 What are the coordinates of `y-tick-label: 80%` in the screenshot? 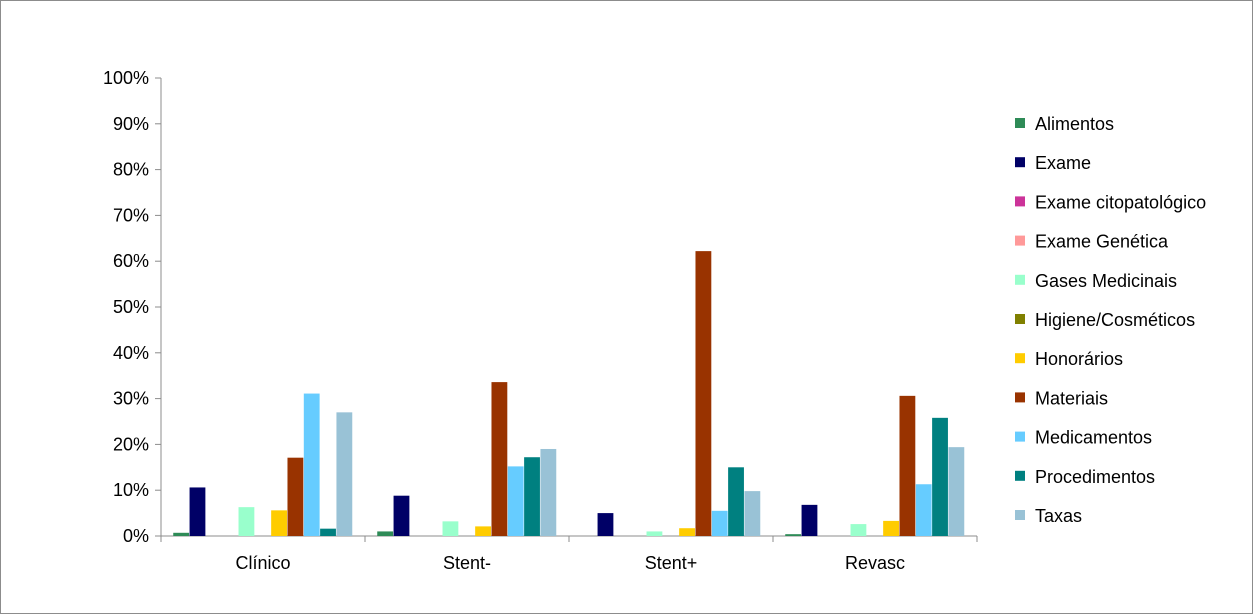 It's located at (131, 170).